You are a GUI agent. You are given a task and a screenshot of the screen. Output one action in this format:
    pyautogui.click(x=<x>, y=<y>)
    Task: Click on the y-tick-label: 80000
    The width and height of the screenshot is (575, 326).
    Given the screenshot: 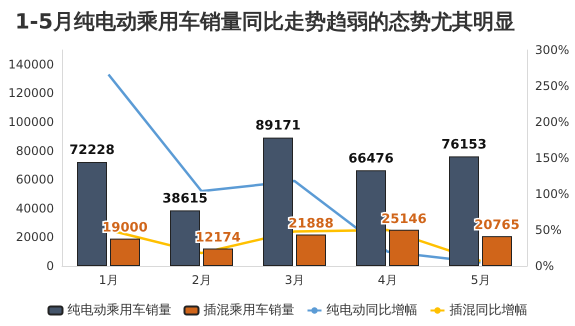 What is the action you would take?
    pyautogui.click(x=35, y=151)
    